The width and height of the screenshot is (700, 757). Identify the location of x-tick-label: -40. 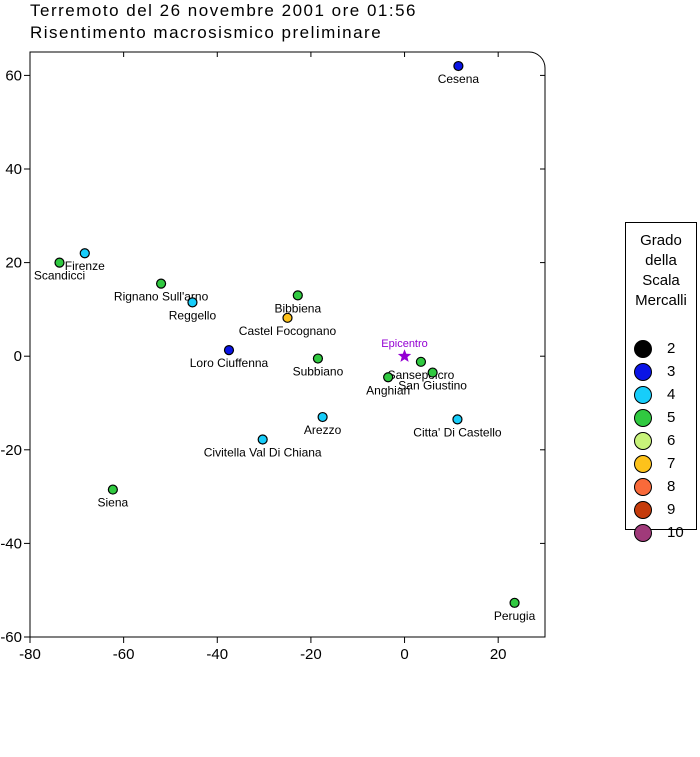
(217, 654).